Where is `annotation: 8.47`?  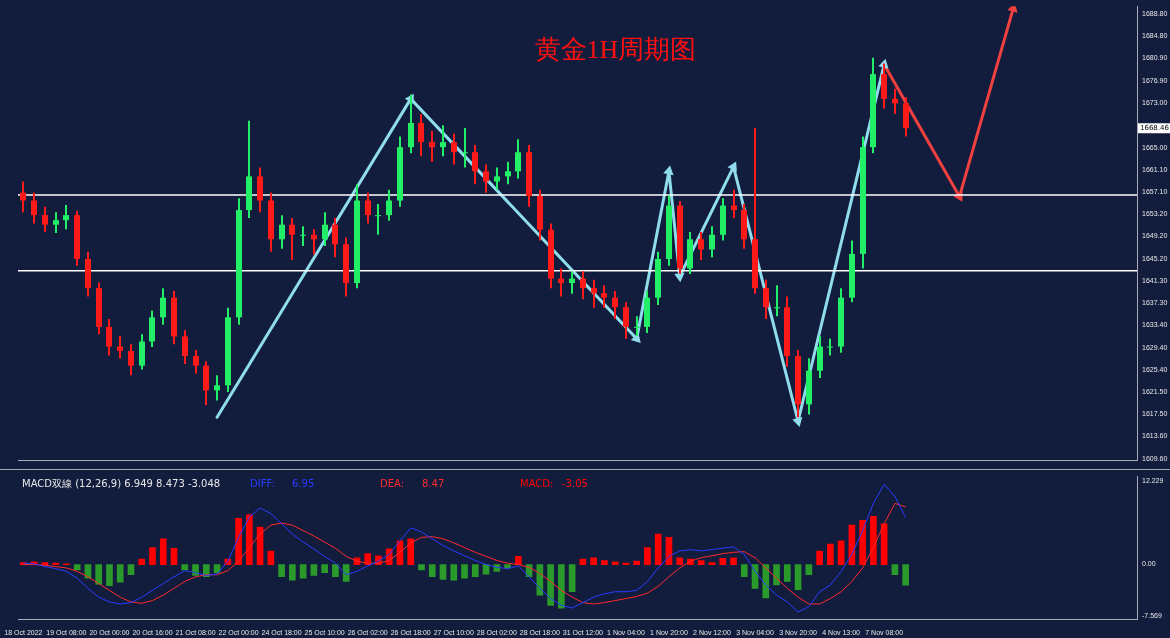
annotation: 8.47 is located at coordinates (433, 483).